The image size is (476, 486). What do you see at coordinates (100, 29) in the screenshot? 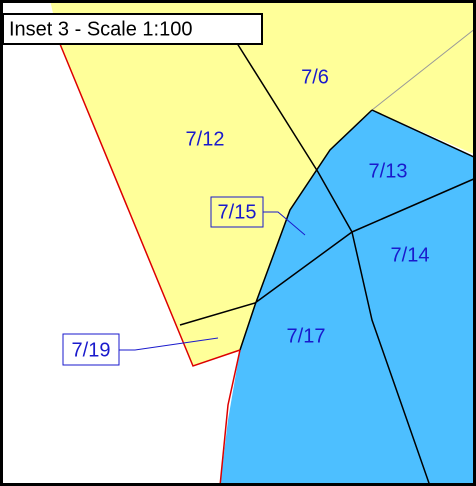
I see `inset-title: Inset 3 - Scale 1:100` at bounding box center [100, 29].